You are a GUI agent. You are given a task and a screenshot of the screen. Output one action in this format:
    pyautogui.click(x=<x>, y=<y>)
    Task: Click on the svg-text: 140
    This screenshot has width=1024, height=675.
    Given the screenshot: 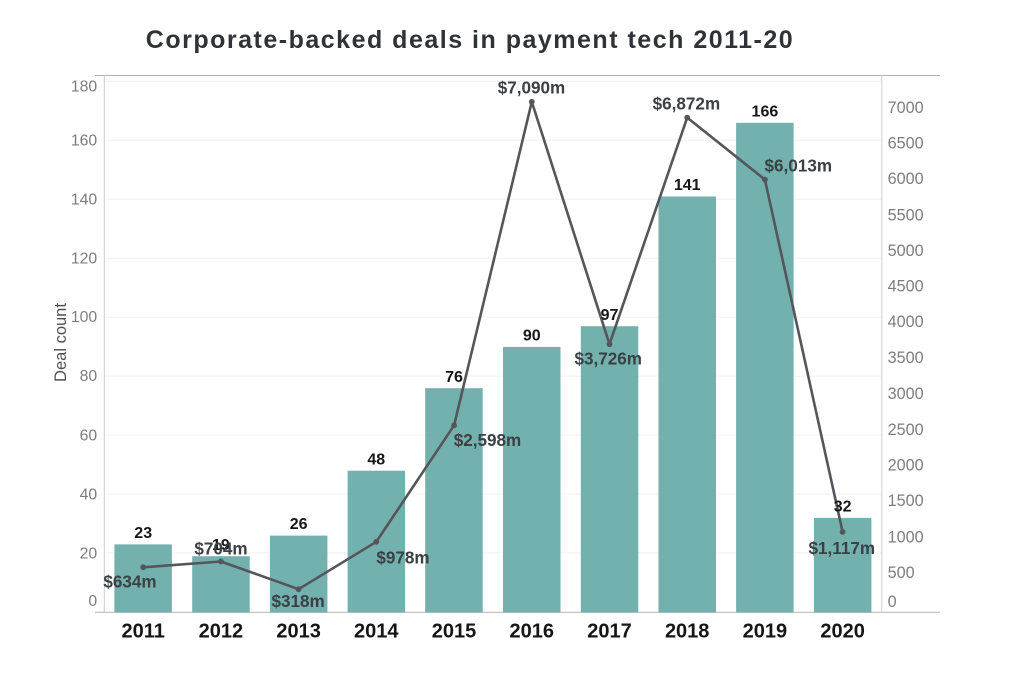 What is the action you would take?
    pyautogui.click(x=84, y=200)
    